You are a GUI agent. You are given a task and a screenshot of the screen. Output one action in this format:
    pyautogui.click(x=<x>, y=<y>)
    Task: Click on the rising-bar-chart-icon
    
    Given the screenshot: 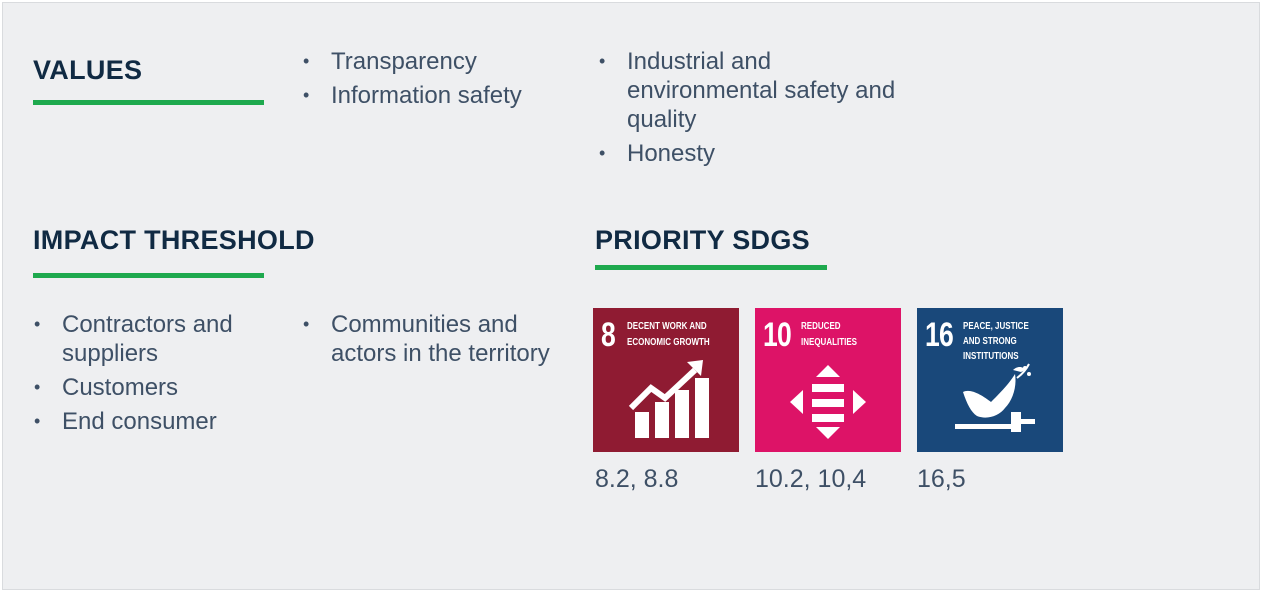 What is the action you would take?
    pyautogui.click(x=668, y=399)
    